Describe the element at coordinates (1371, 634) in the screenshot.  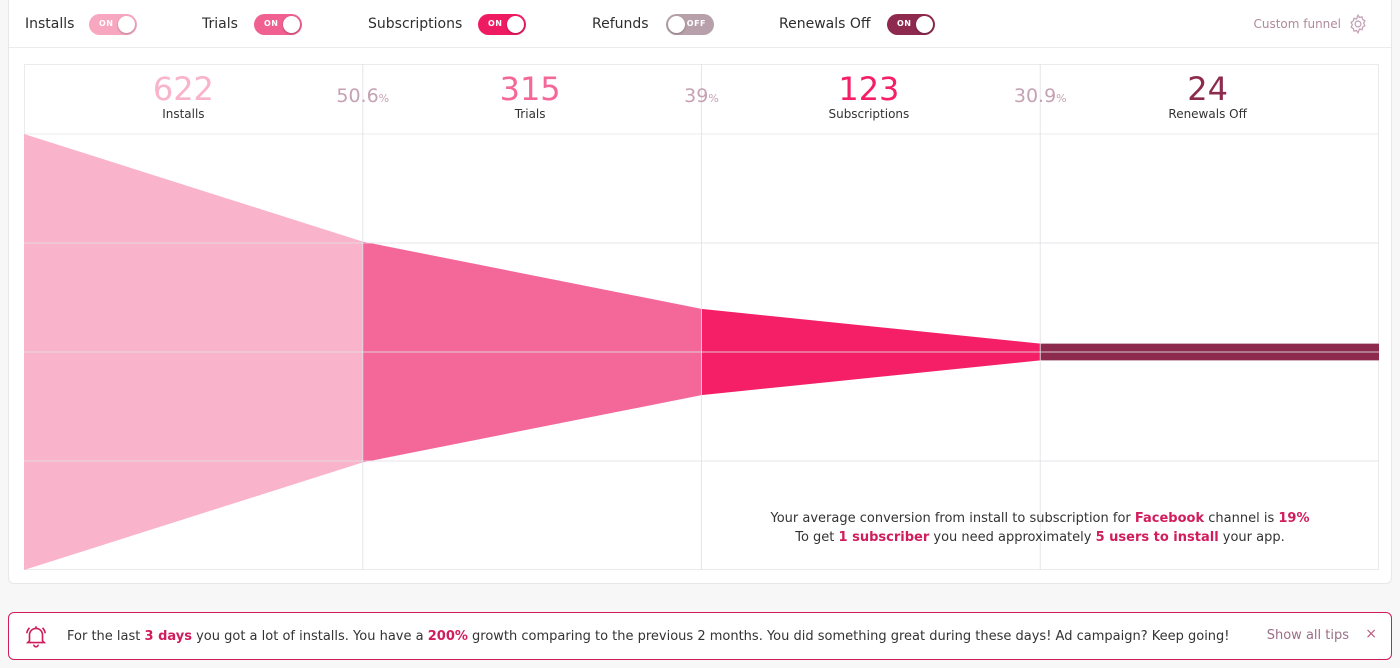
I see `close-tips-button: ×` at that location.